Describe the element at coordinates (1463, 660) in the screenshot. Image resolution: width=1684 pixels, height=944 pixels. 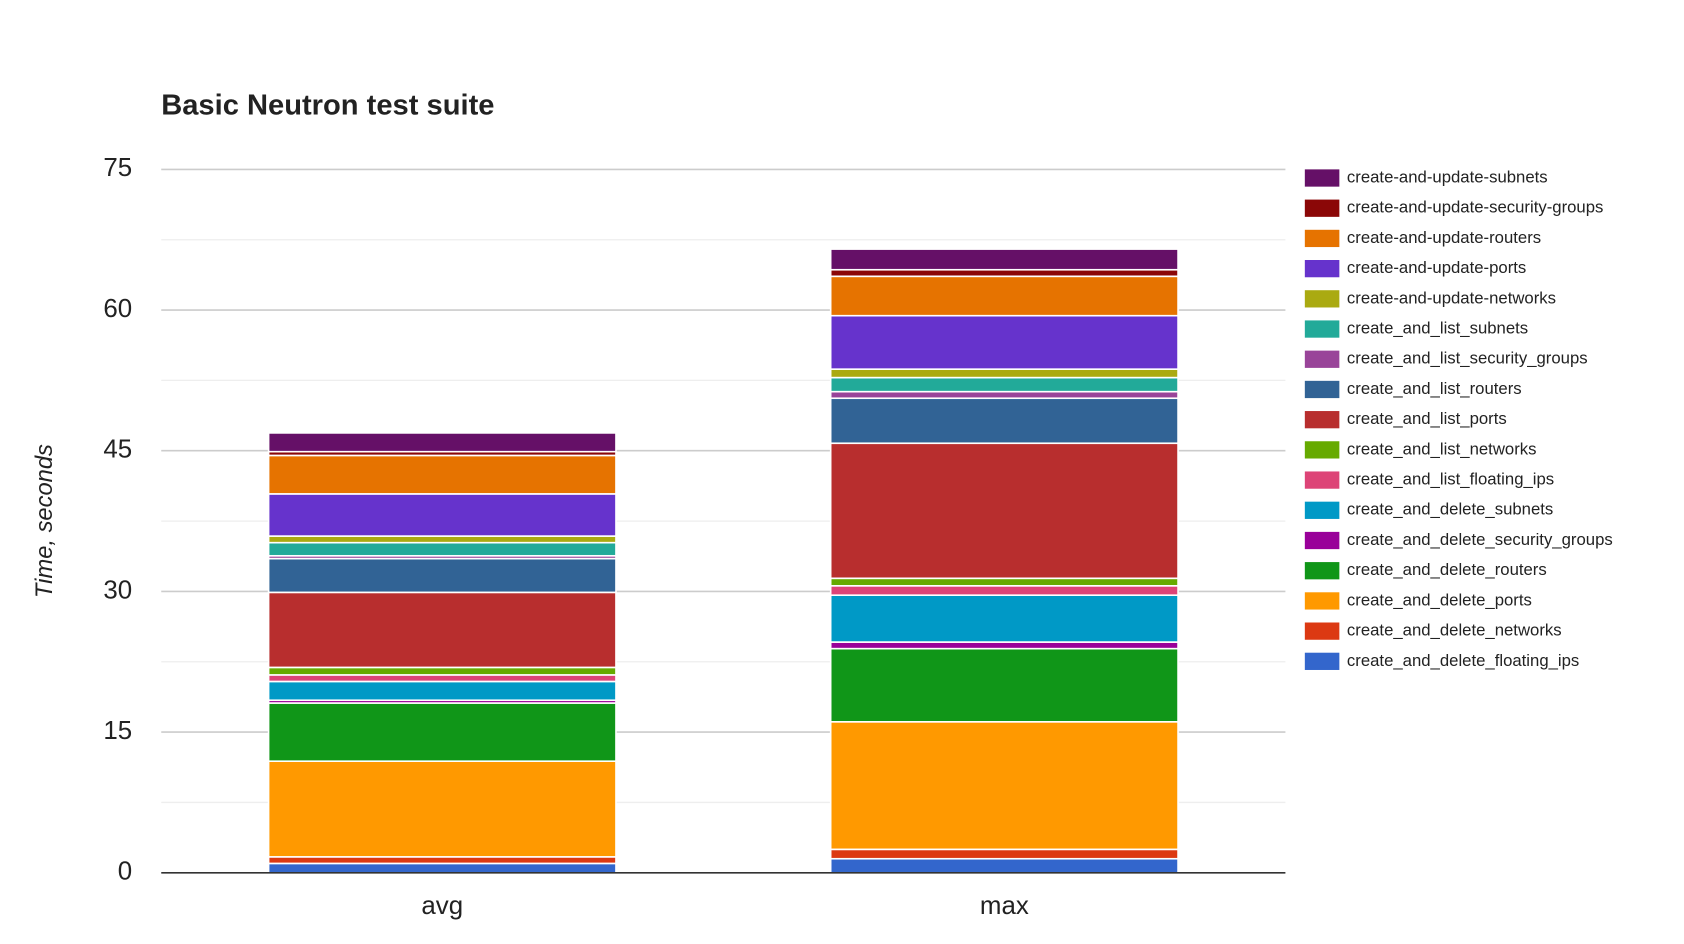
I see `legend-label: create_and_delete_floating_ips` at that location.